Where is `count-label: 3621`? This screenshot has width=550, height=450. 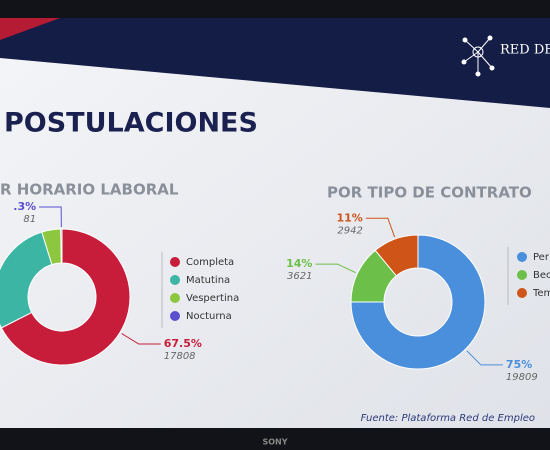
count-label: 3621 is located at coordinates (299, 276).